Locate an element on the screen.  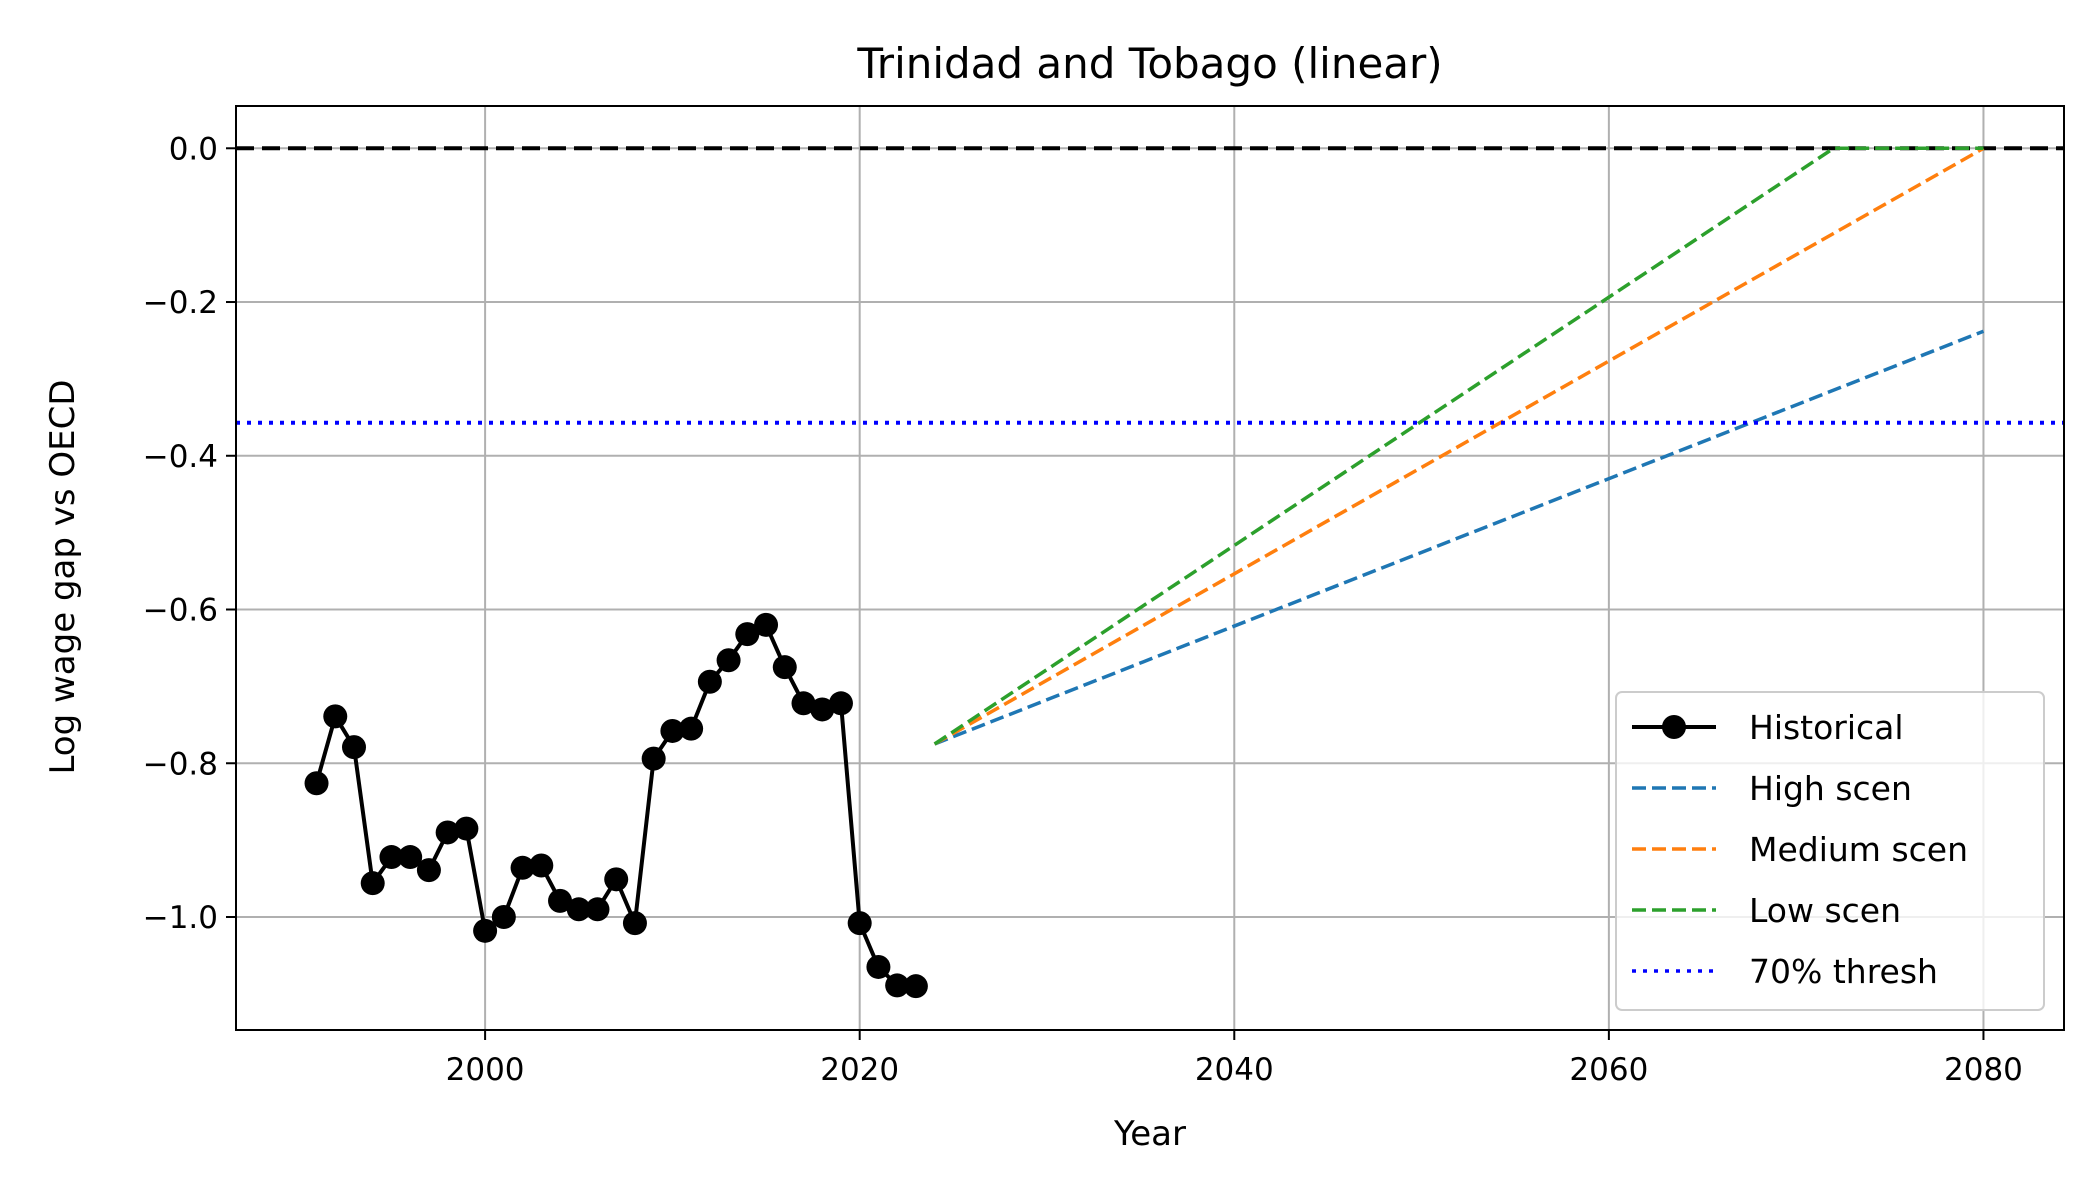
y-tick-label: 0.0 is located at coordinates (193, 149).